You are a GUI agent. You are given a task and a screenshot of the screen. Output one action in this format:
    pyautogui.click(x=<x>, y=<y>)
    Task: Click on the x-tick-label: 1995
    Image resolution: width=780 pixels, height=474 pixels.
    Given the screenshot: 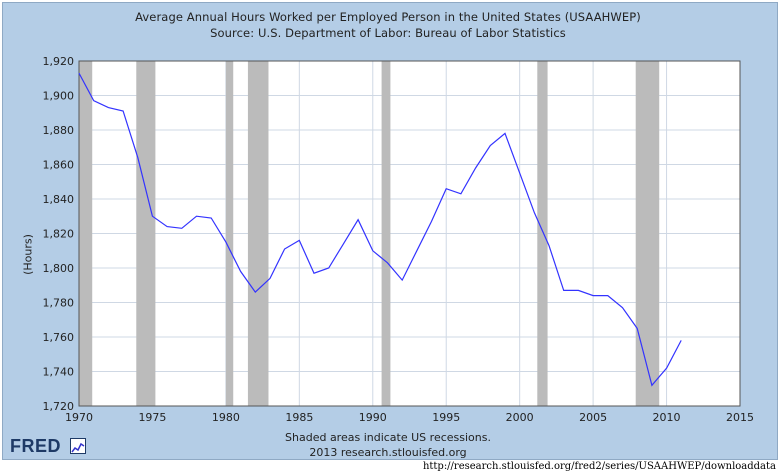 What is the action you would take?
    pyautogui.click(x=446, y=417)
    